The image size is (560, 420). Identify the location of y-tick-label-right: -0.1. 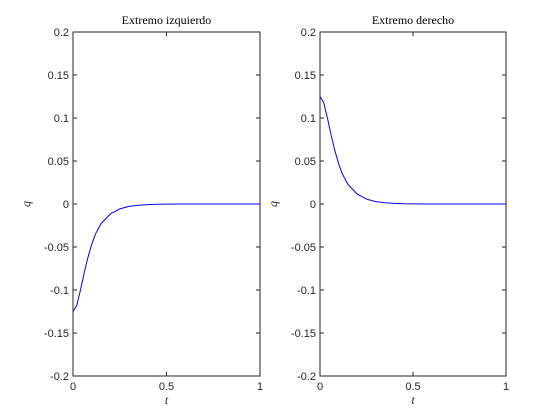
(306, 291).